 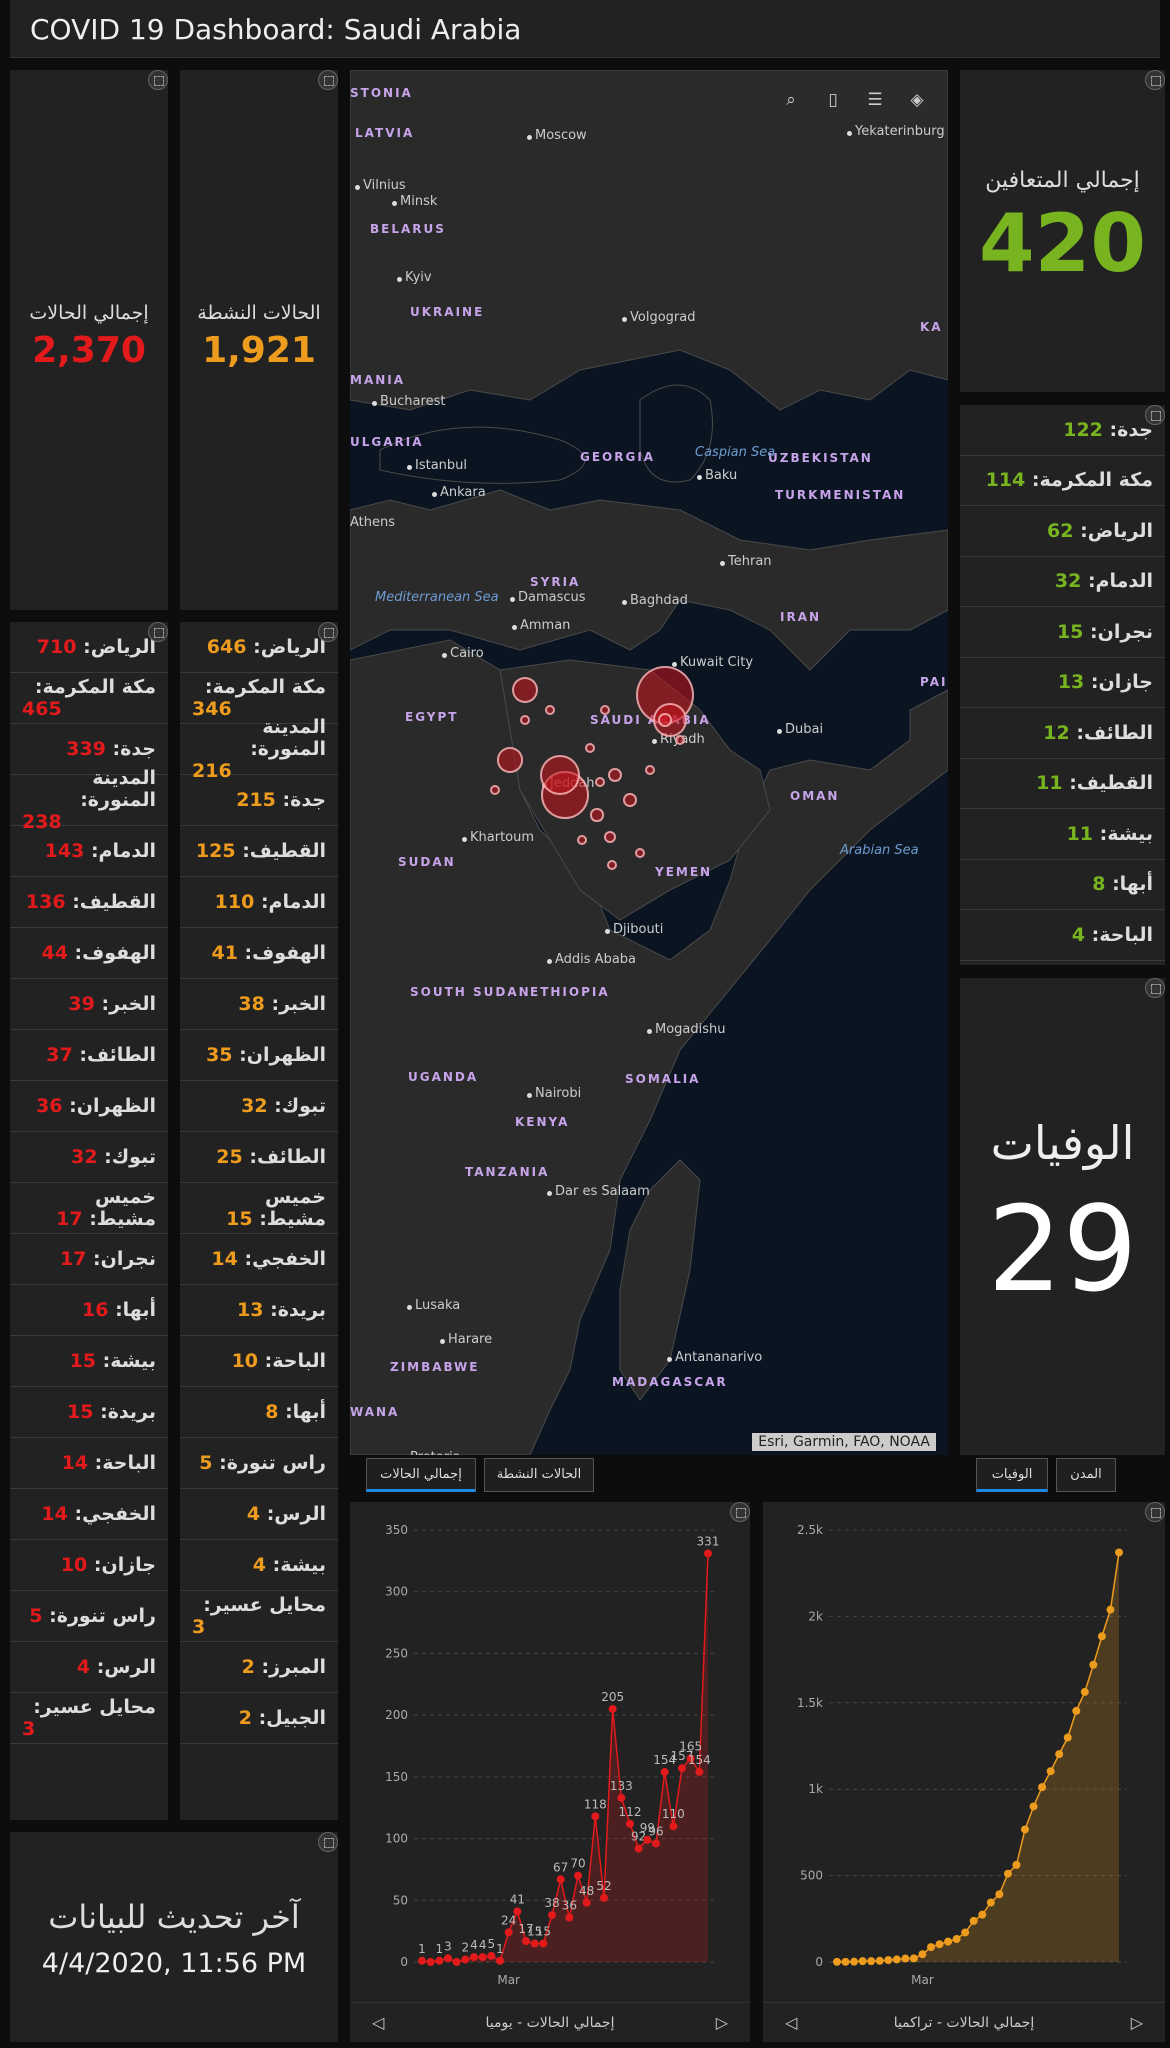 What do you see at coordinates (259, 698) in the screenshot?
I see `list-item: مكة المكرمة: 346` at bounding box center [259, 698].